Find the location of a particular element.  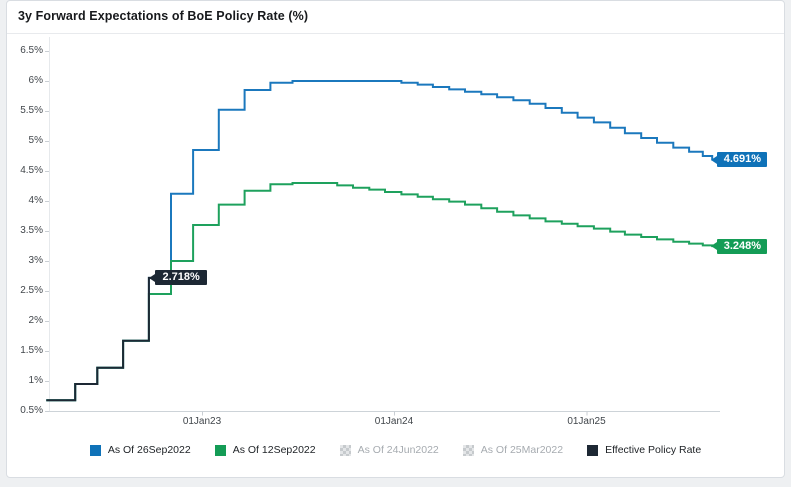

legend-item-as-of-12sep2022: As Of 12Sep2022 is located at coordinates (265, 450).